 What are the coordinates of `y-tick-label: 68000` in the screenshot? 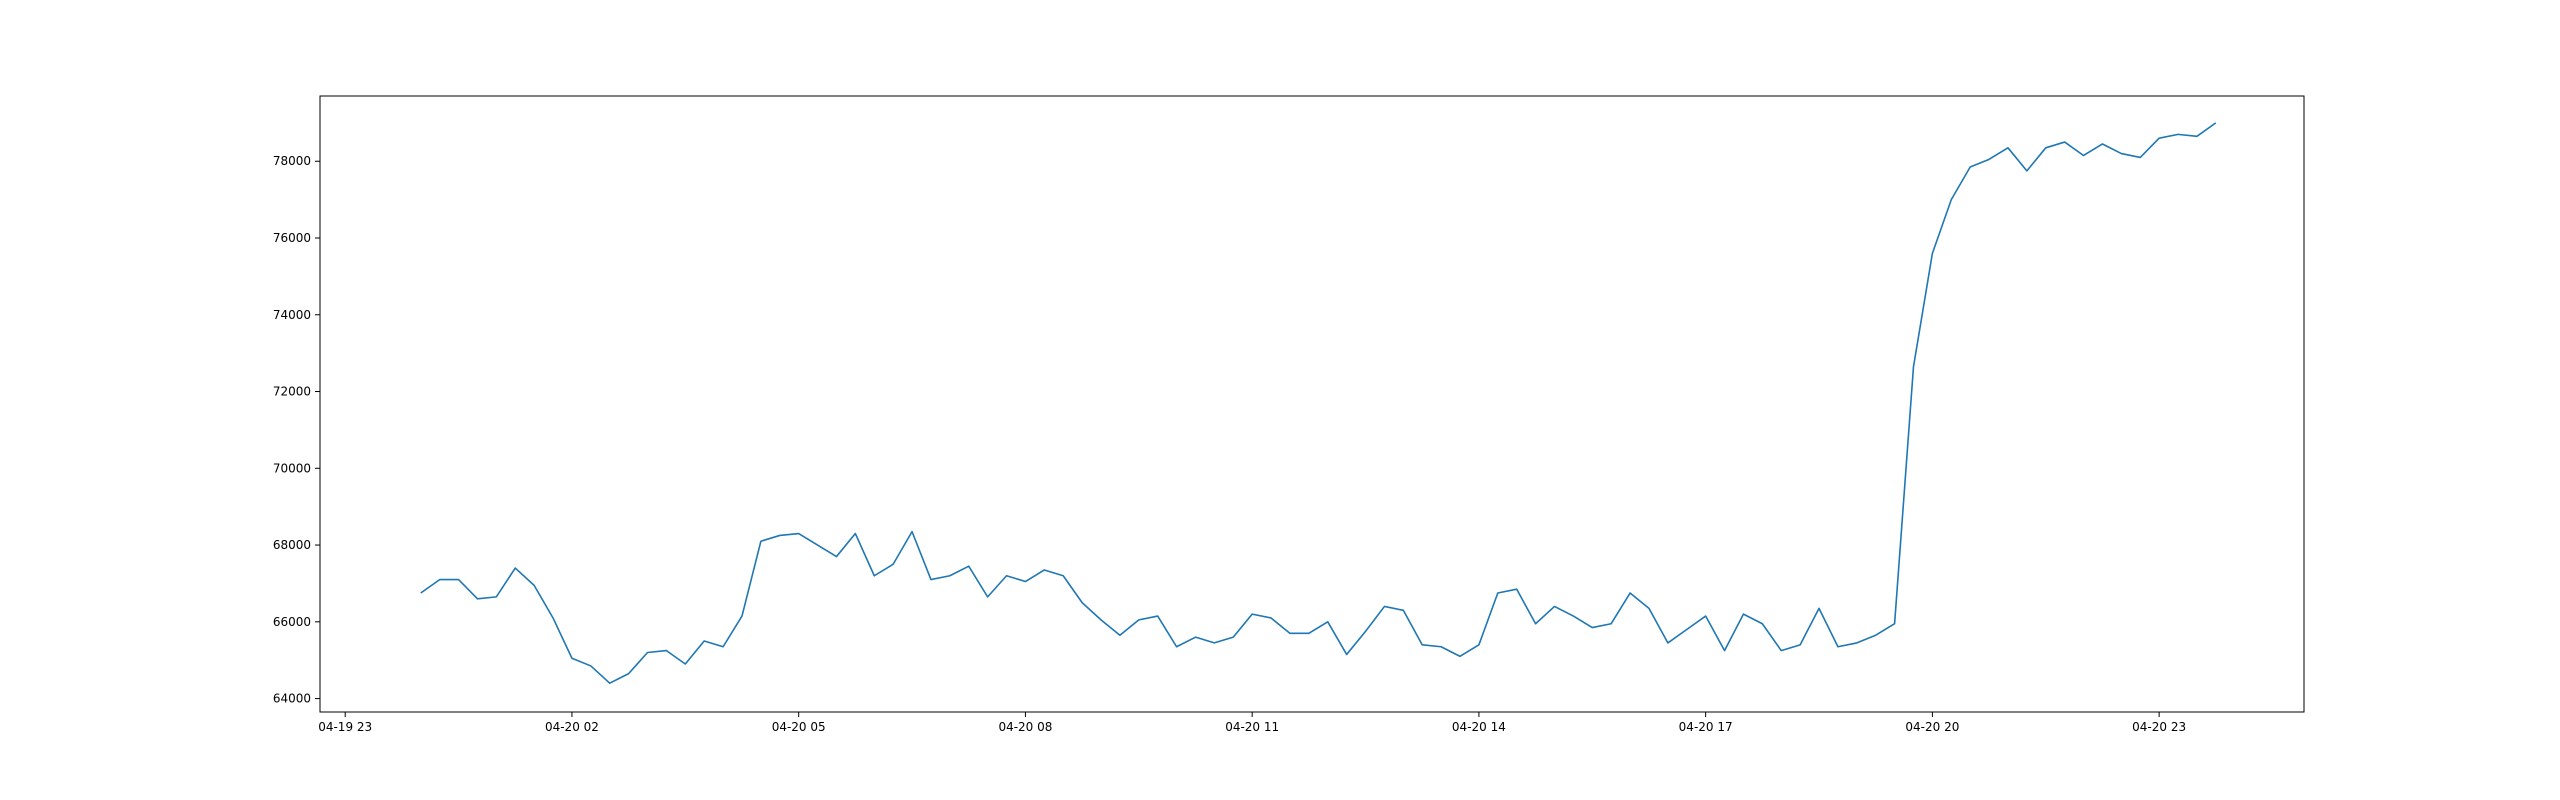 It's located at (292, 545).